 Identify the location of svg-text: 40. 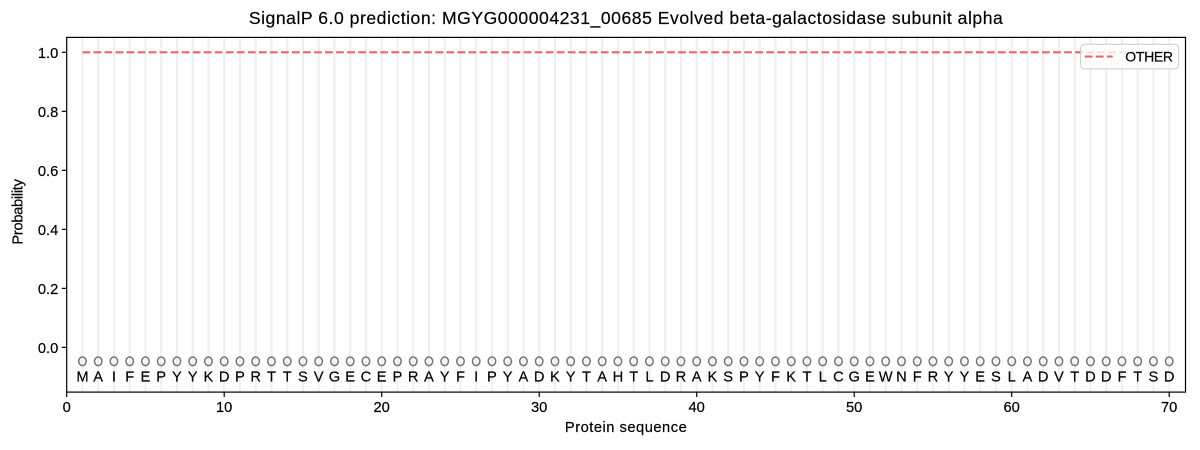
(697, 408).